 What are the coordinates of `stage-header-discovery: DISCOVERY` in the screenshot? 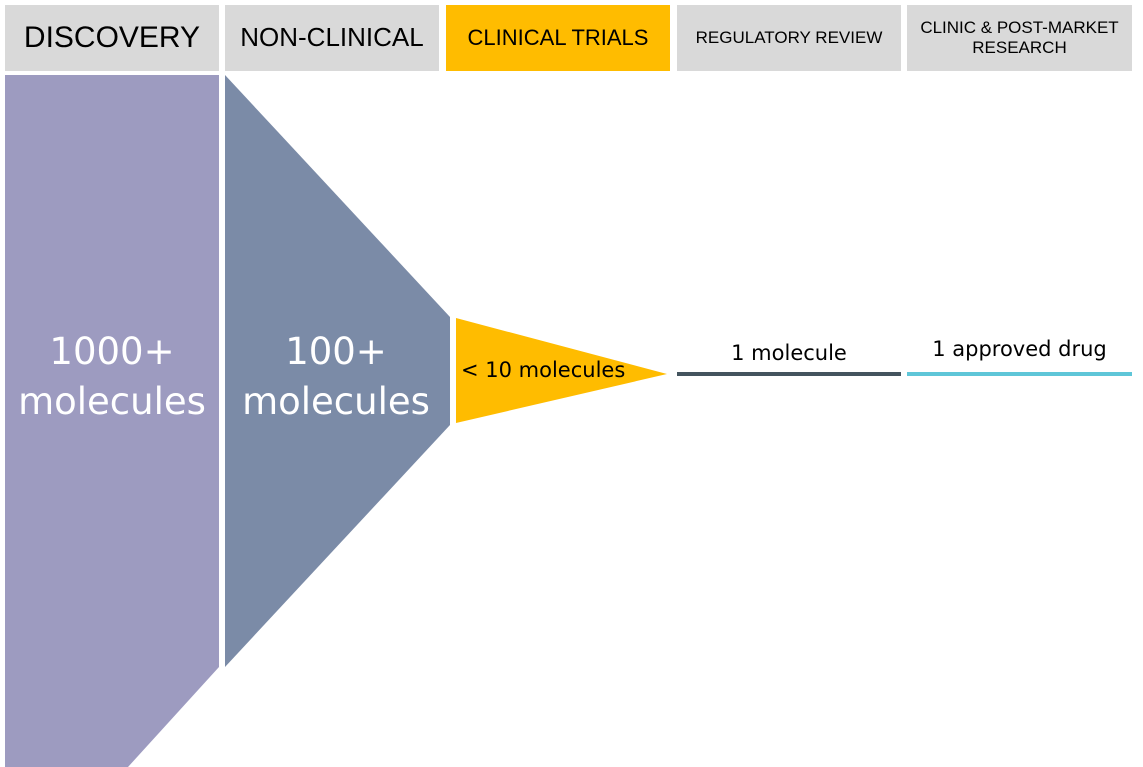 It's located at (112, 38).